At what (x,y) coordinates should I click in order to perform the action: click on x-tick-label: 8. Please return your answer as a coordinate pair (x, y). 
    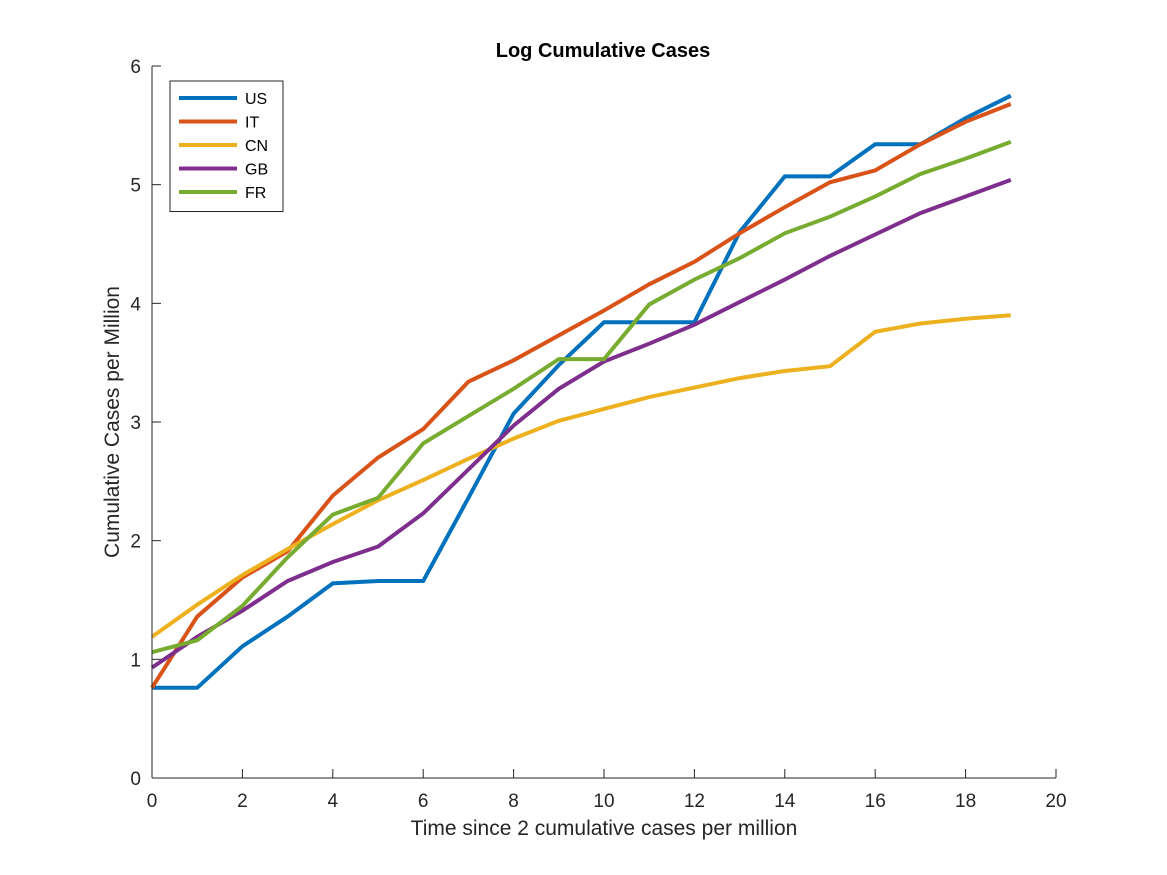
    Looking at the image, I should click on (513, 801).